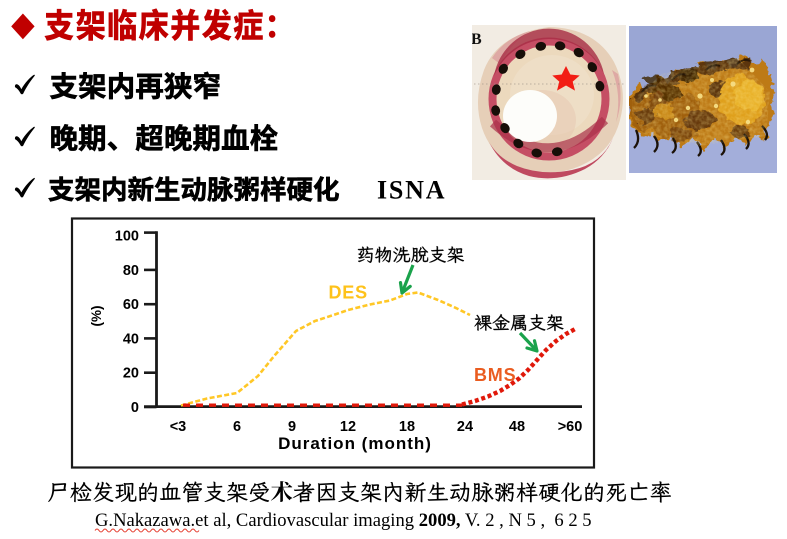  I want to click on svg-text: 18, so click(407, 427).